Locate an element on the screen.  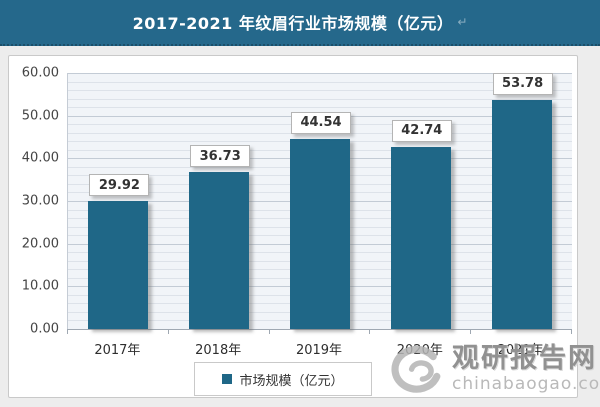
return-mark-icon: ↵ is located at coordinates (462, 22).